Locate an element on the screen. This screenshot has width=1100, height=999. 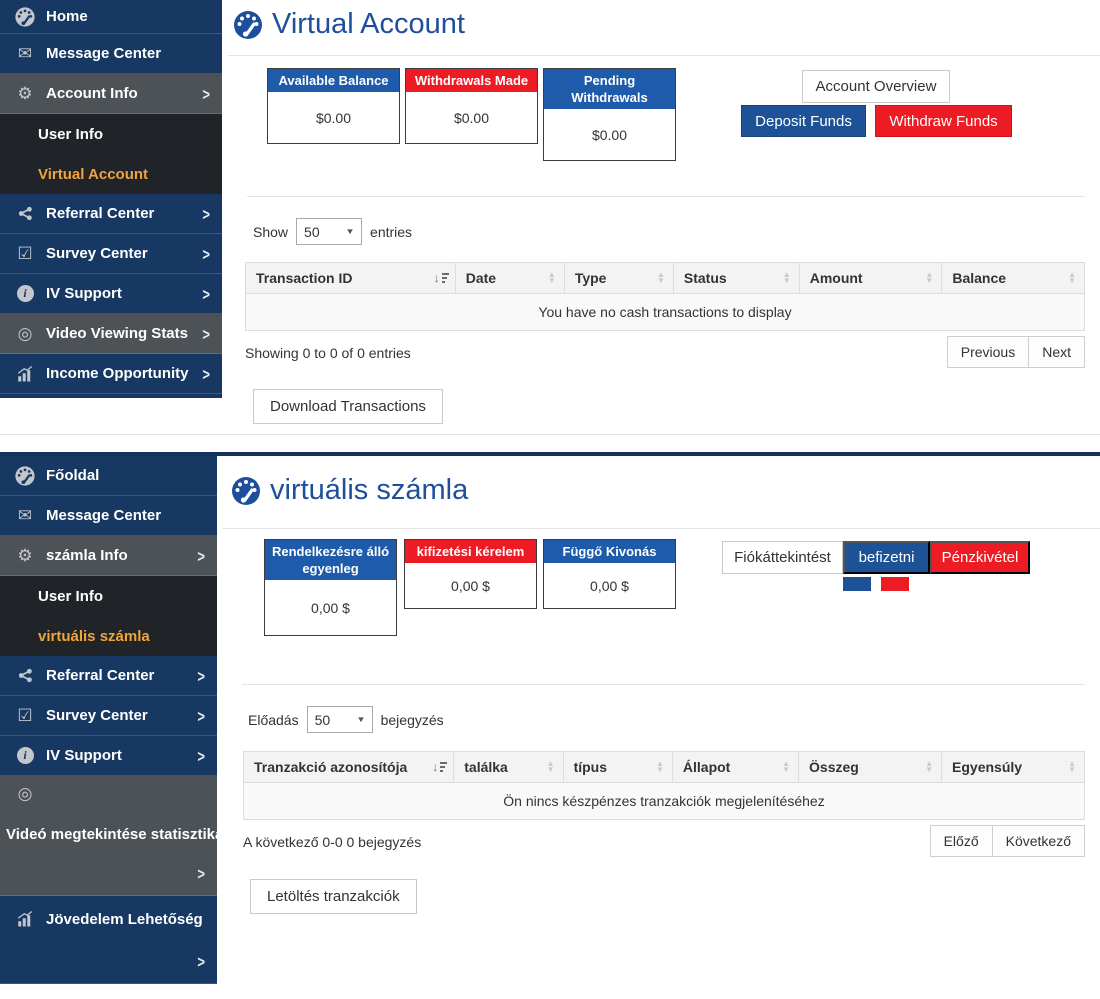
empty-message: You have no cash transactions to display is located at coordinates (665, 312).